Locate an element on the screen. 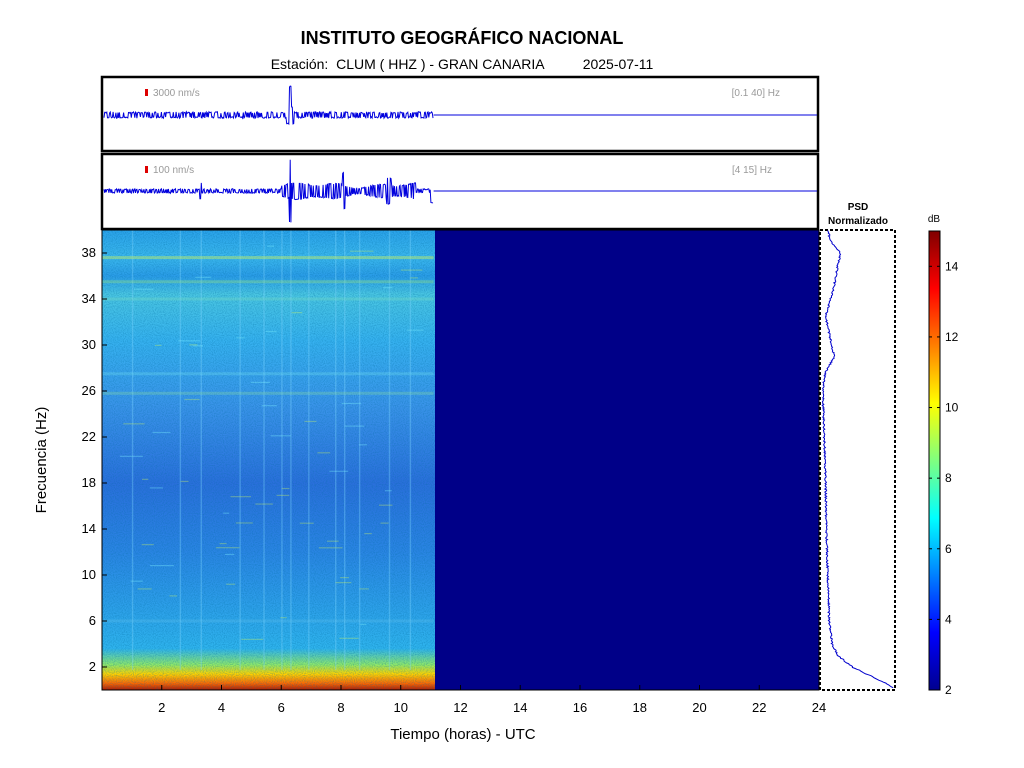 The image size is (1024, 768). trace-panel-filtered: 100 nm/s [4 15] Hz is located at coordinates (460, 191).